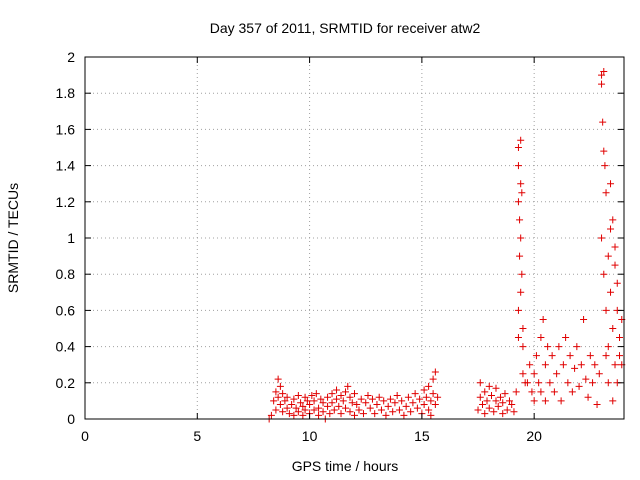  Describe the element at coordinates (66, 166) in the screenshot. I see `y-tick-label: 1.4` at that location.